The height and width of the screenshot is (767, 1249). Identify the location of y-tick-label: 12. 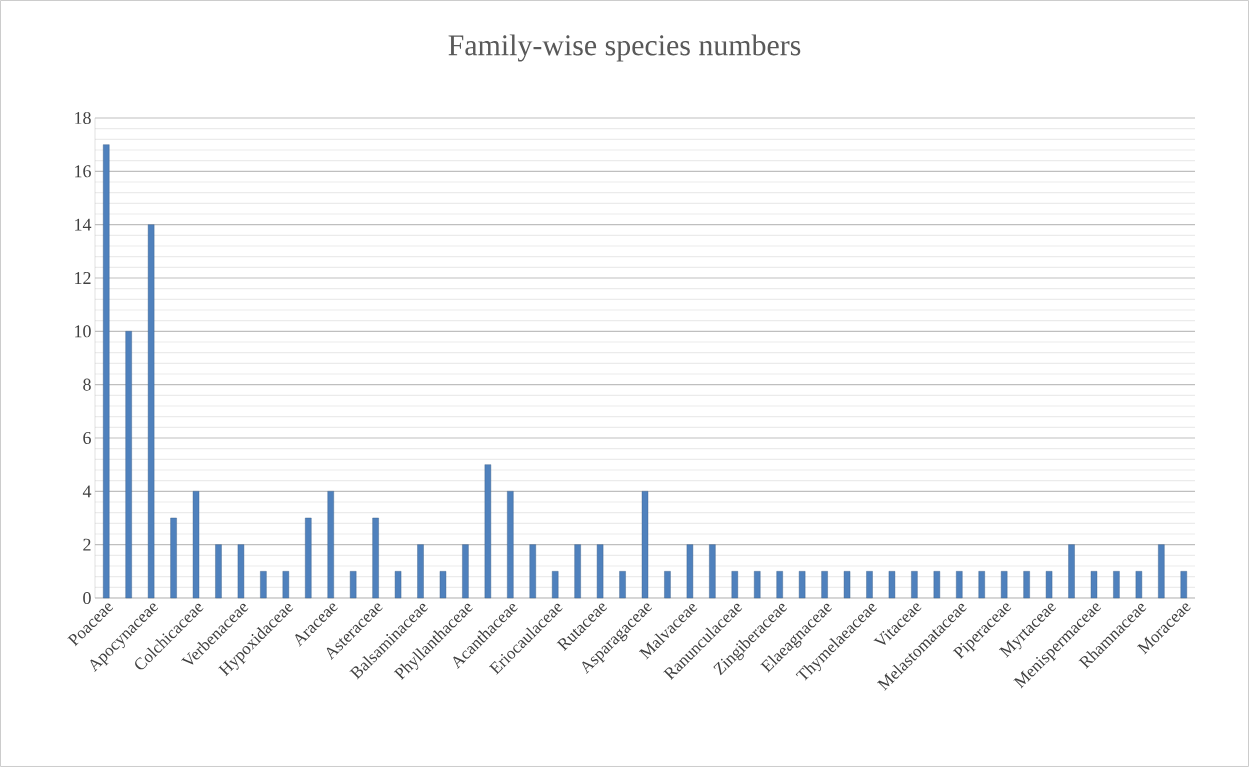
(83, 278).